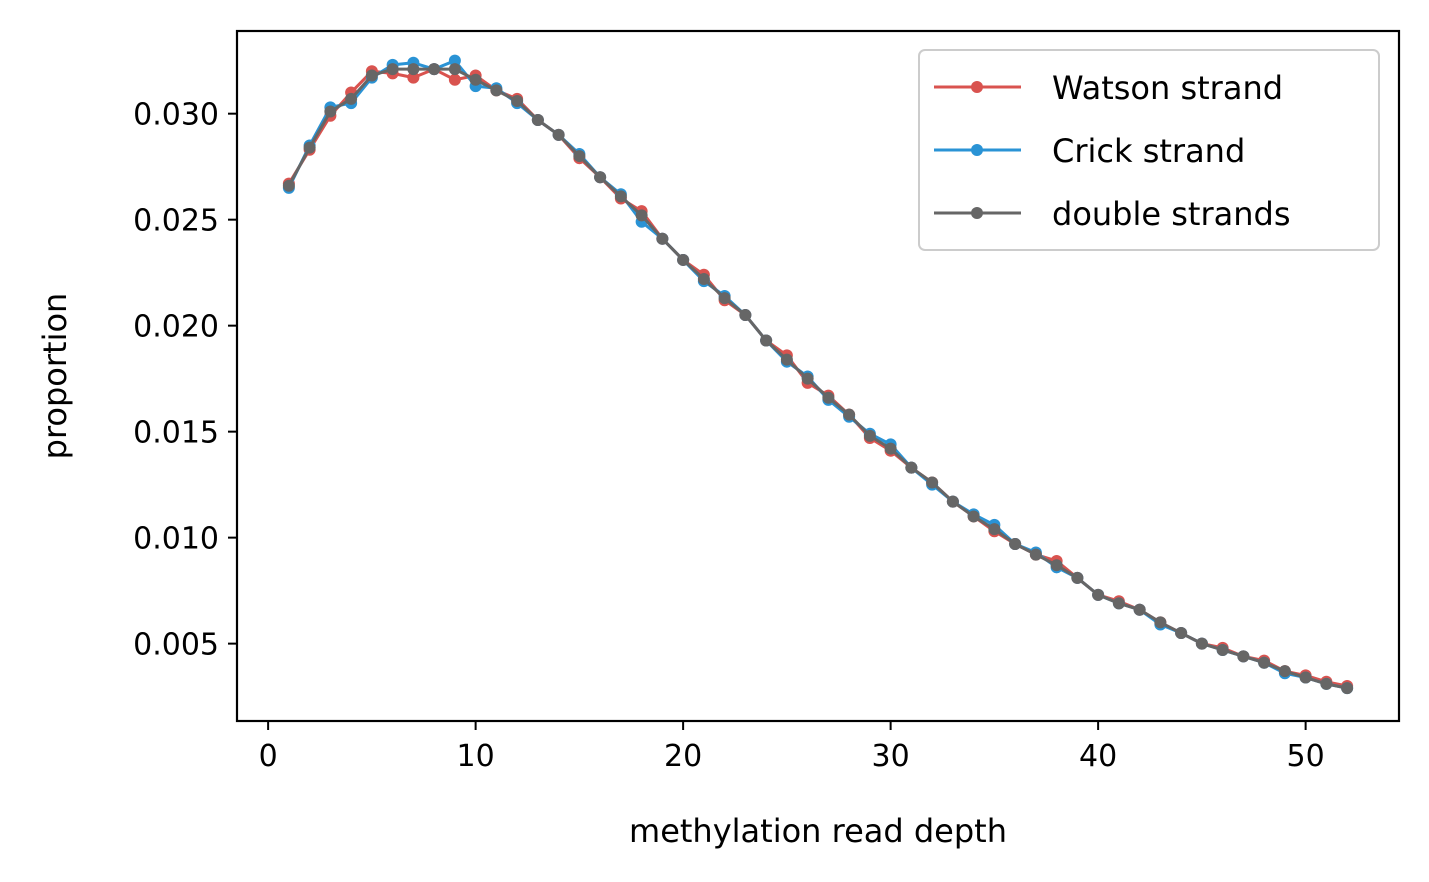  I want to click on y-tick-label: 0.030, so click(176, 115).